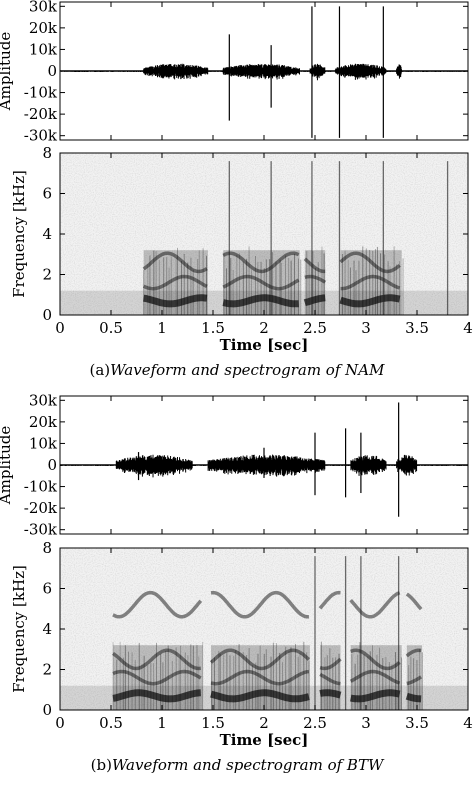 Image resolution: width=474 pixels, height=787 pixels. I want to click on caption-b-label: (b), so click(101, 765).